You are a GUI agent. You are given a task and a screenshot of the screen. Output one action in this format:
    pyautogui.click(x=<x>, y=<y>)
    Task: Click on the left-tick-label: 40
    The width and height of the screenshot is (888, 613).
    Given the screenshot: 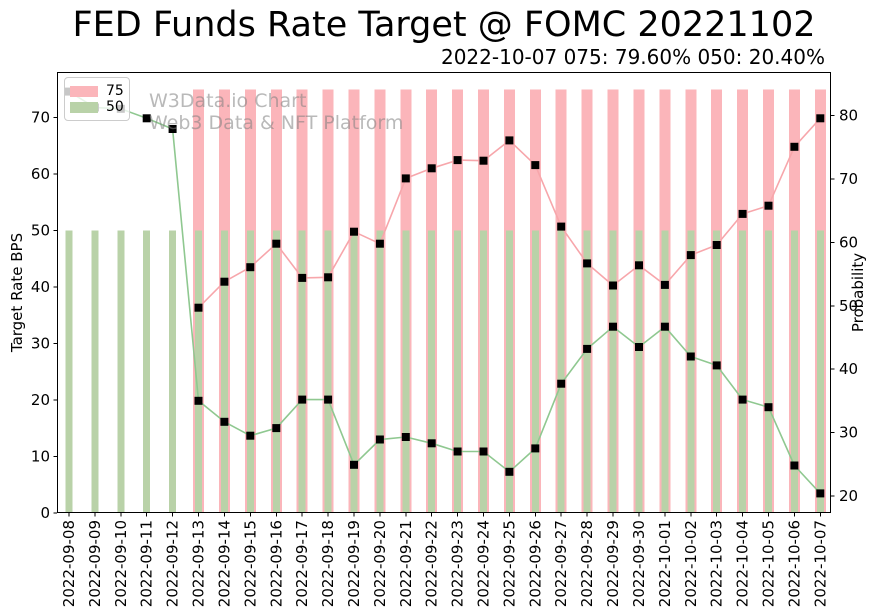 What is the action you would take?
    pyautogui.click(x=40, y=287)
    